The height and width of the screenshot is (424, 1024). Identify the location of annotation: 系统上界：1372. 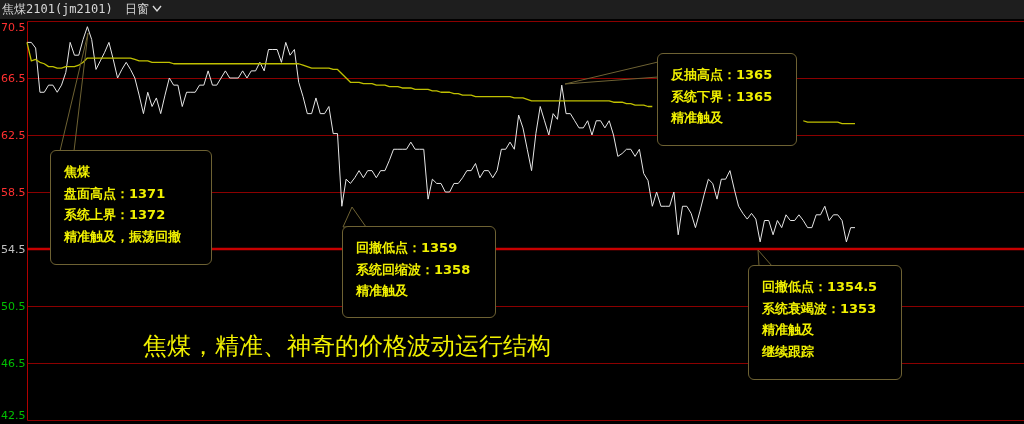
(115, 215).